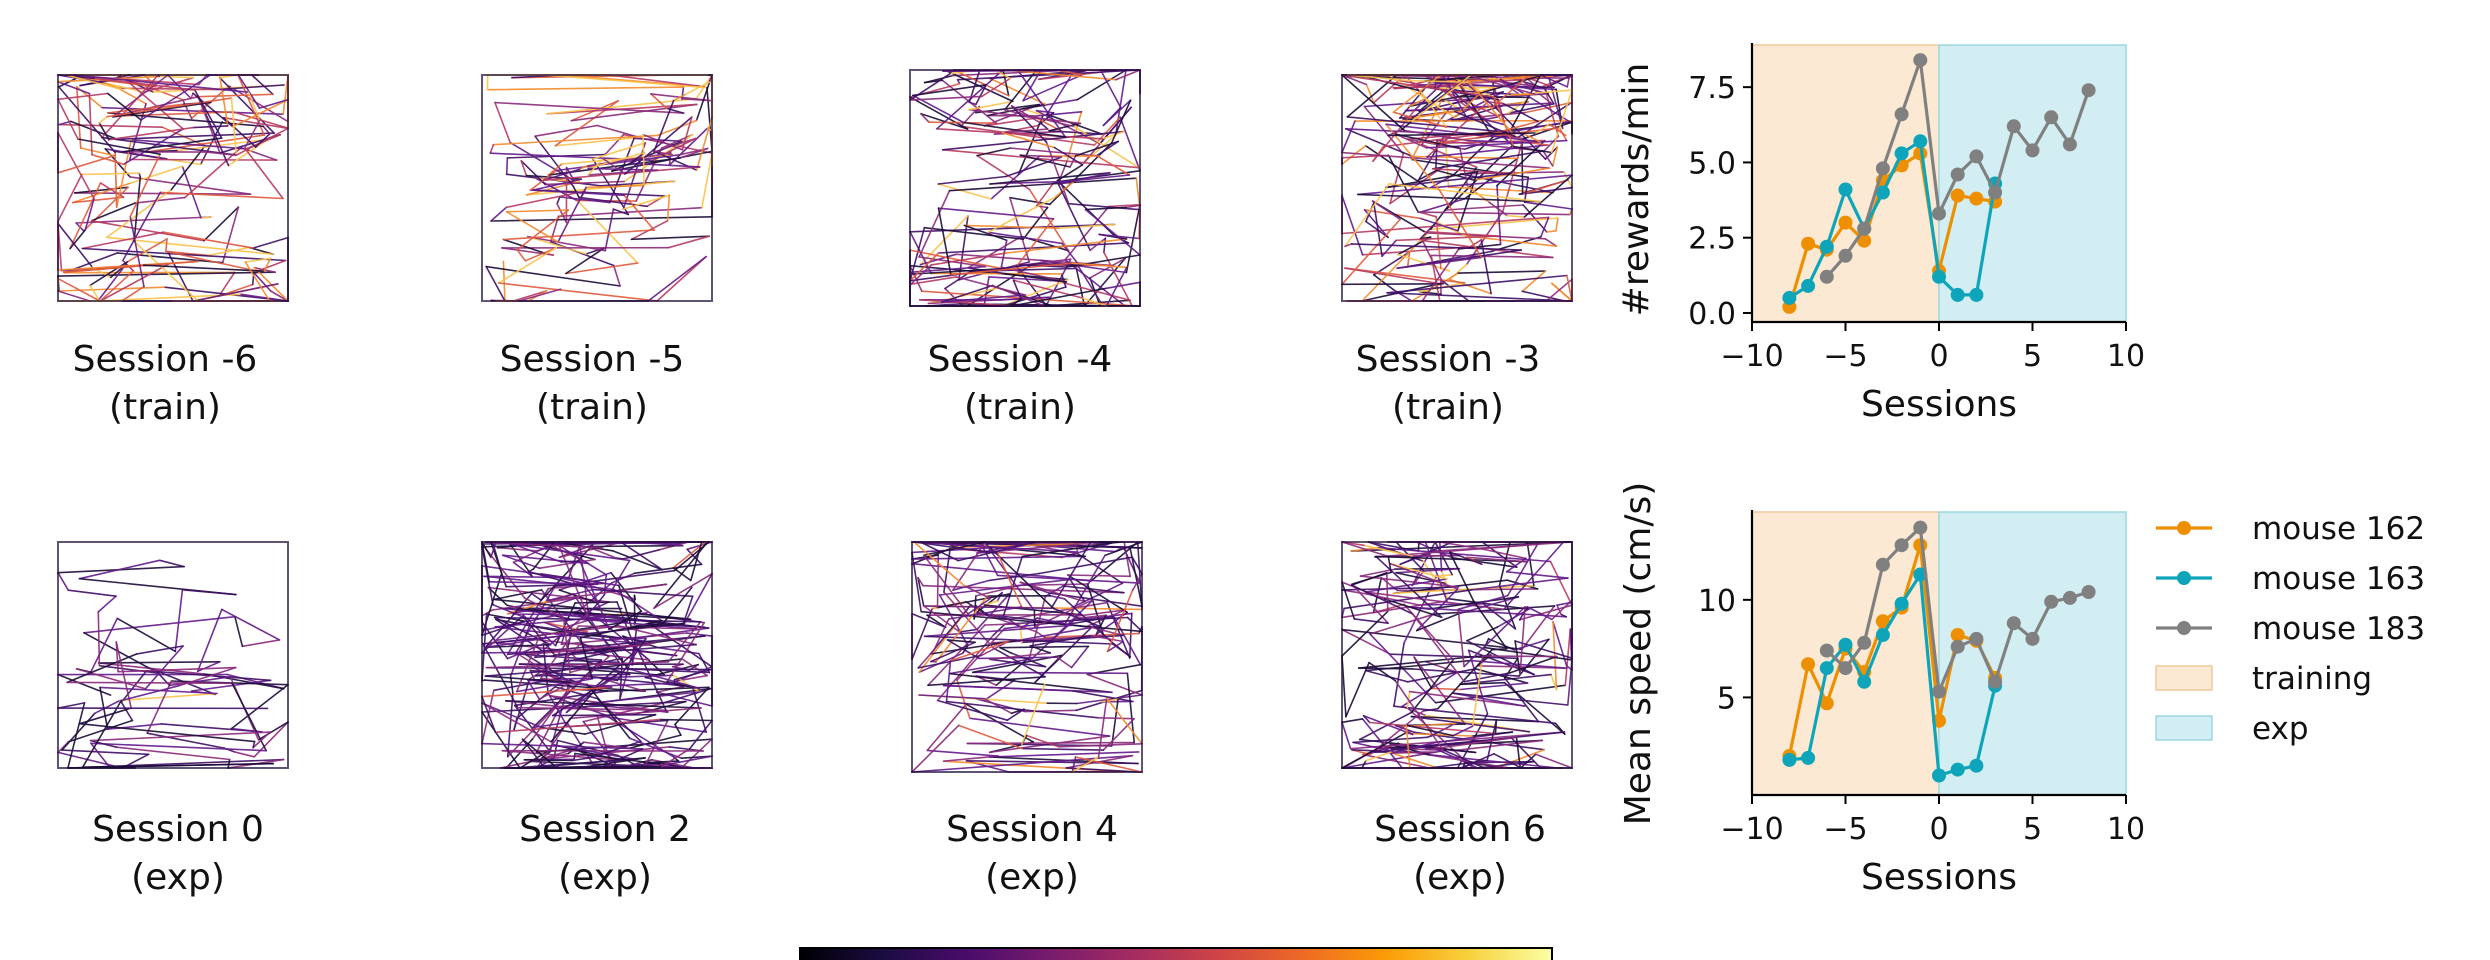 The image size is (2490, 960). Describe the element at coordinates (2280, 729) in the screenshot. I see `legend-label: exp` at that location.